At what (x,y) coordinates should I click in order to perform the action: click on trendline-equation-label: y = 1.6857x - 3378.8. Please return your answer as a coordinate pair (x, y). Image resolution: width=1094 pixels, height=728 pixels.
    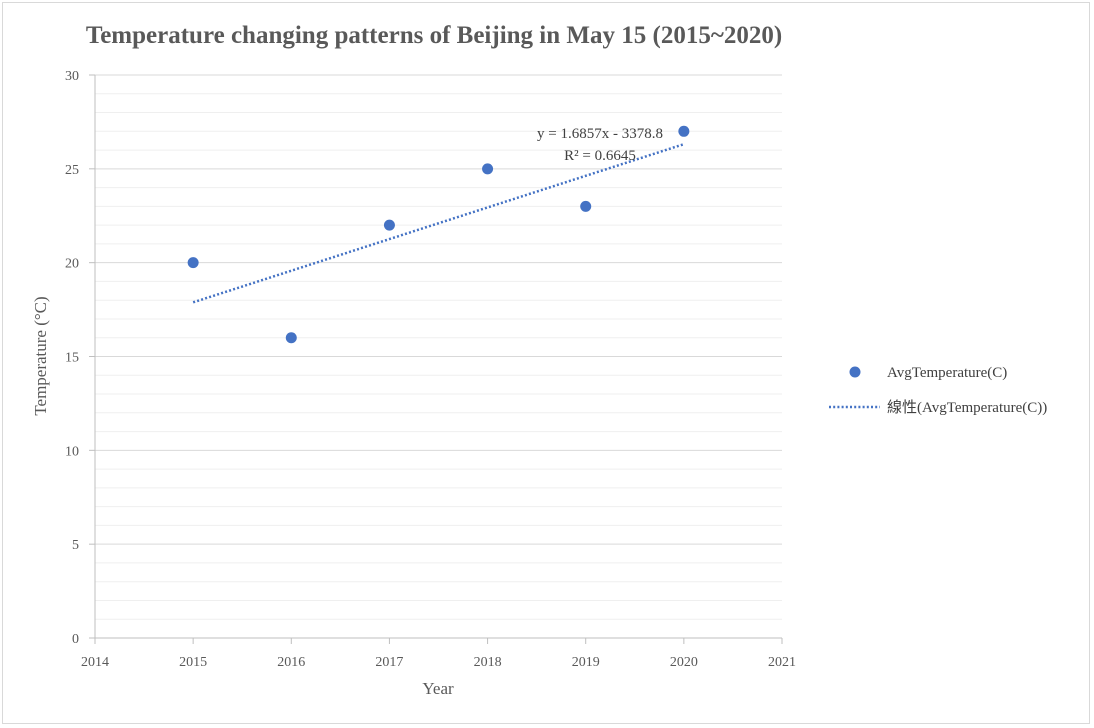
    Looking at the image, I should click on (600, 134).